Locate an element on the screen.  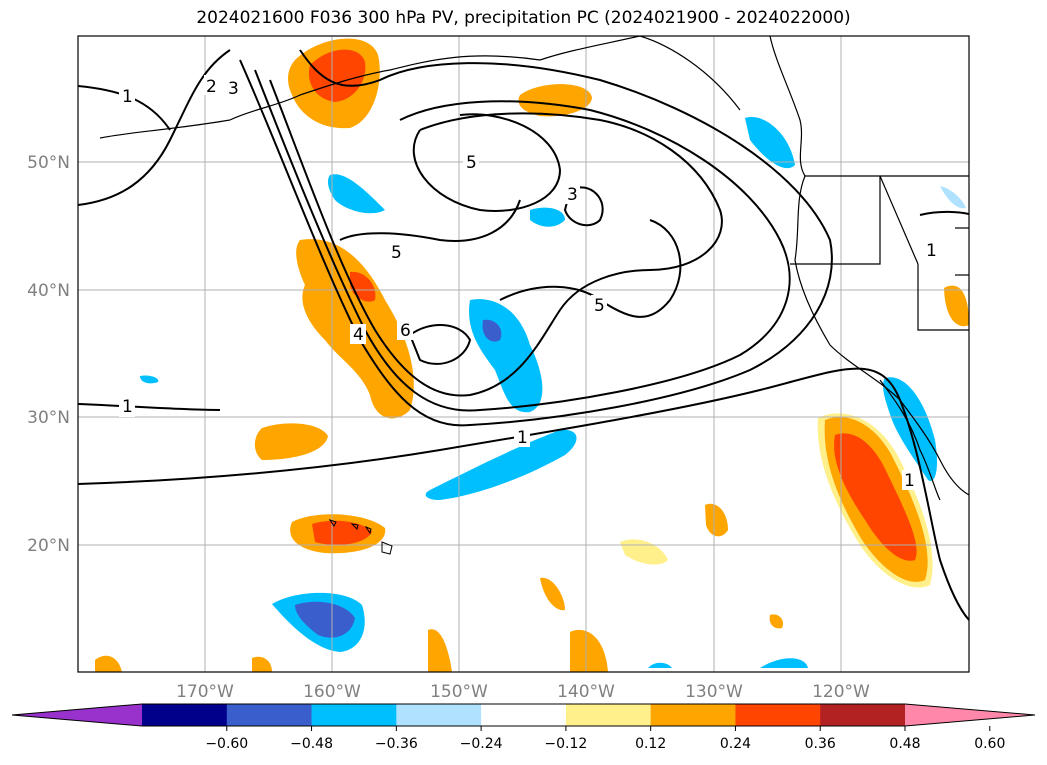
lat-label: 40°N is located at coordinates (48, 291).